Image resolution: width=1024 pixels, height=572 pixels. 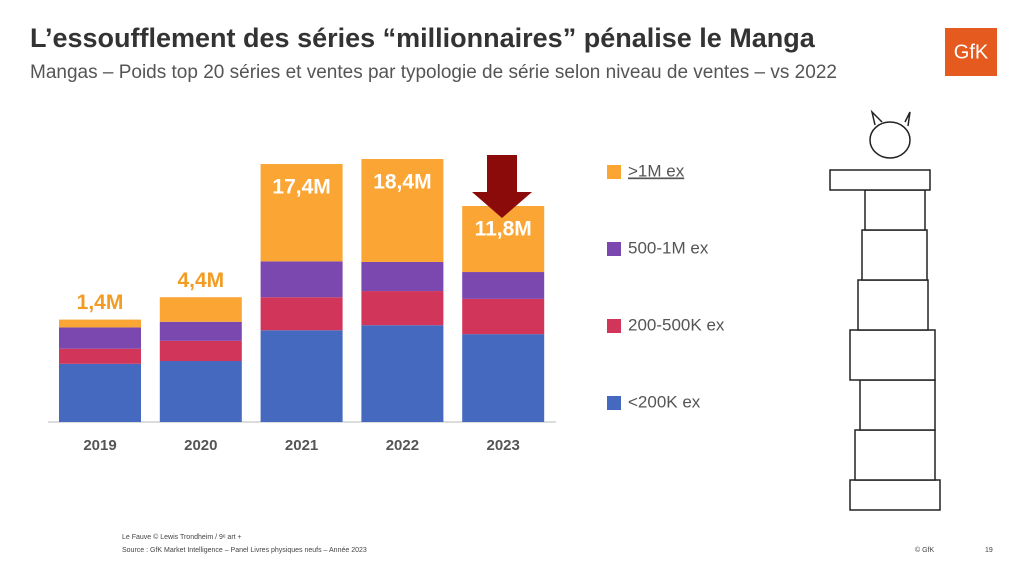 What do you see at coordinates (99, 445) in the screenshot?
I see `x-tick-label: 2019` at bounding box center [99, 445].